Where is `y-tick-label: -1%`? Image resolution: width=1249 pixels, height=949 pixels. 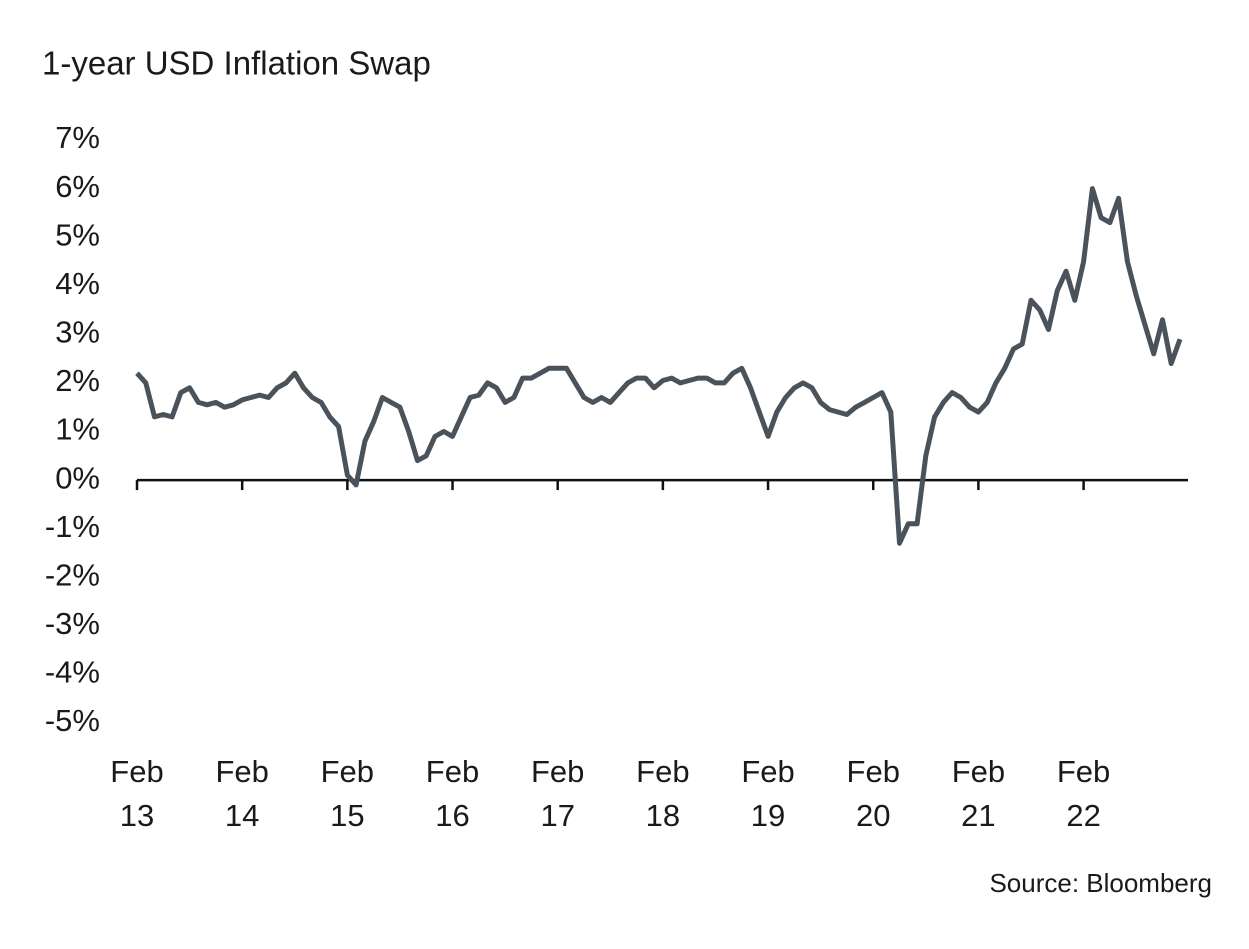 y-tick-label: -1% is located at coordinates (72, 526).